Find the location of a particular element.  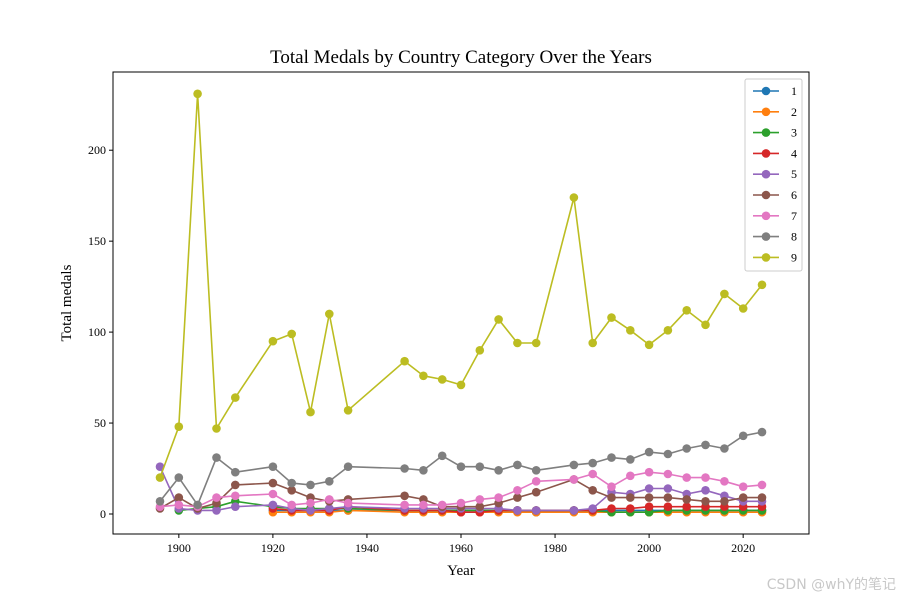

legend-item: 2 is located at coordinates (775, 112).